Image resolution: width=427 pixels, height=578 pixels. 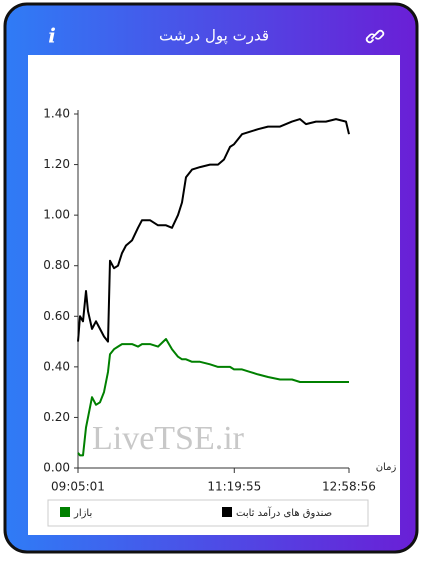 I want to click on y-tick-label: 1.20, so click(x=56, y=164).